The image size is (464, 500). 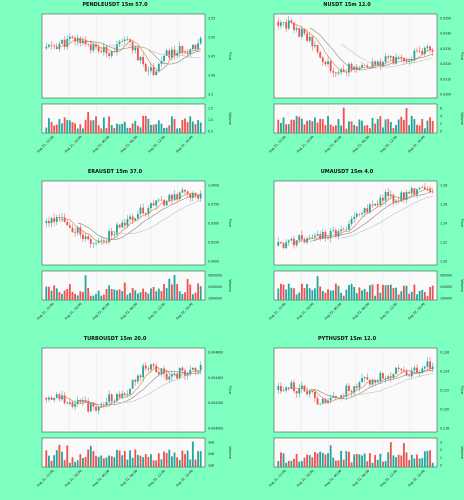 What do you see at coordinates (388, 144) in the screenshot?
I see `x-tick-label: Aug 22, 12:00` at bounding box center [388, 144].